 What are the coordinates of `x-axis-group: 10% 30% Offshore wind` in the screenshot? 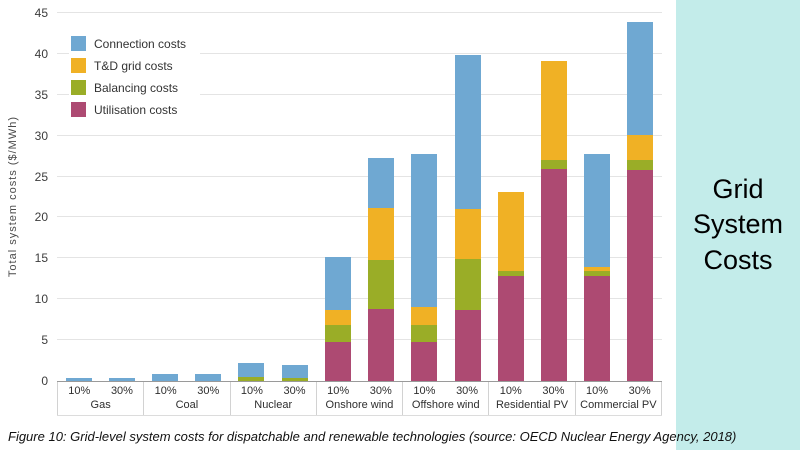 It's located at (446, 398).